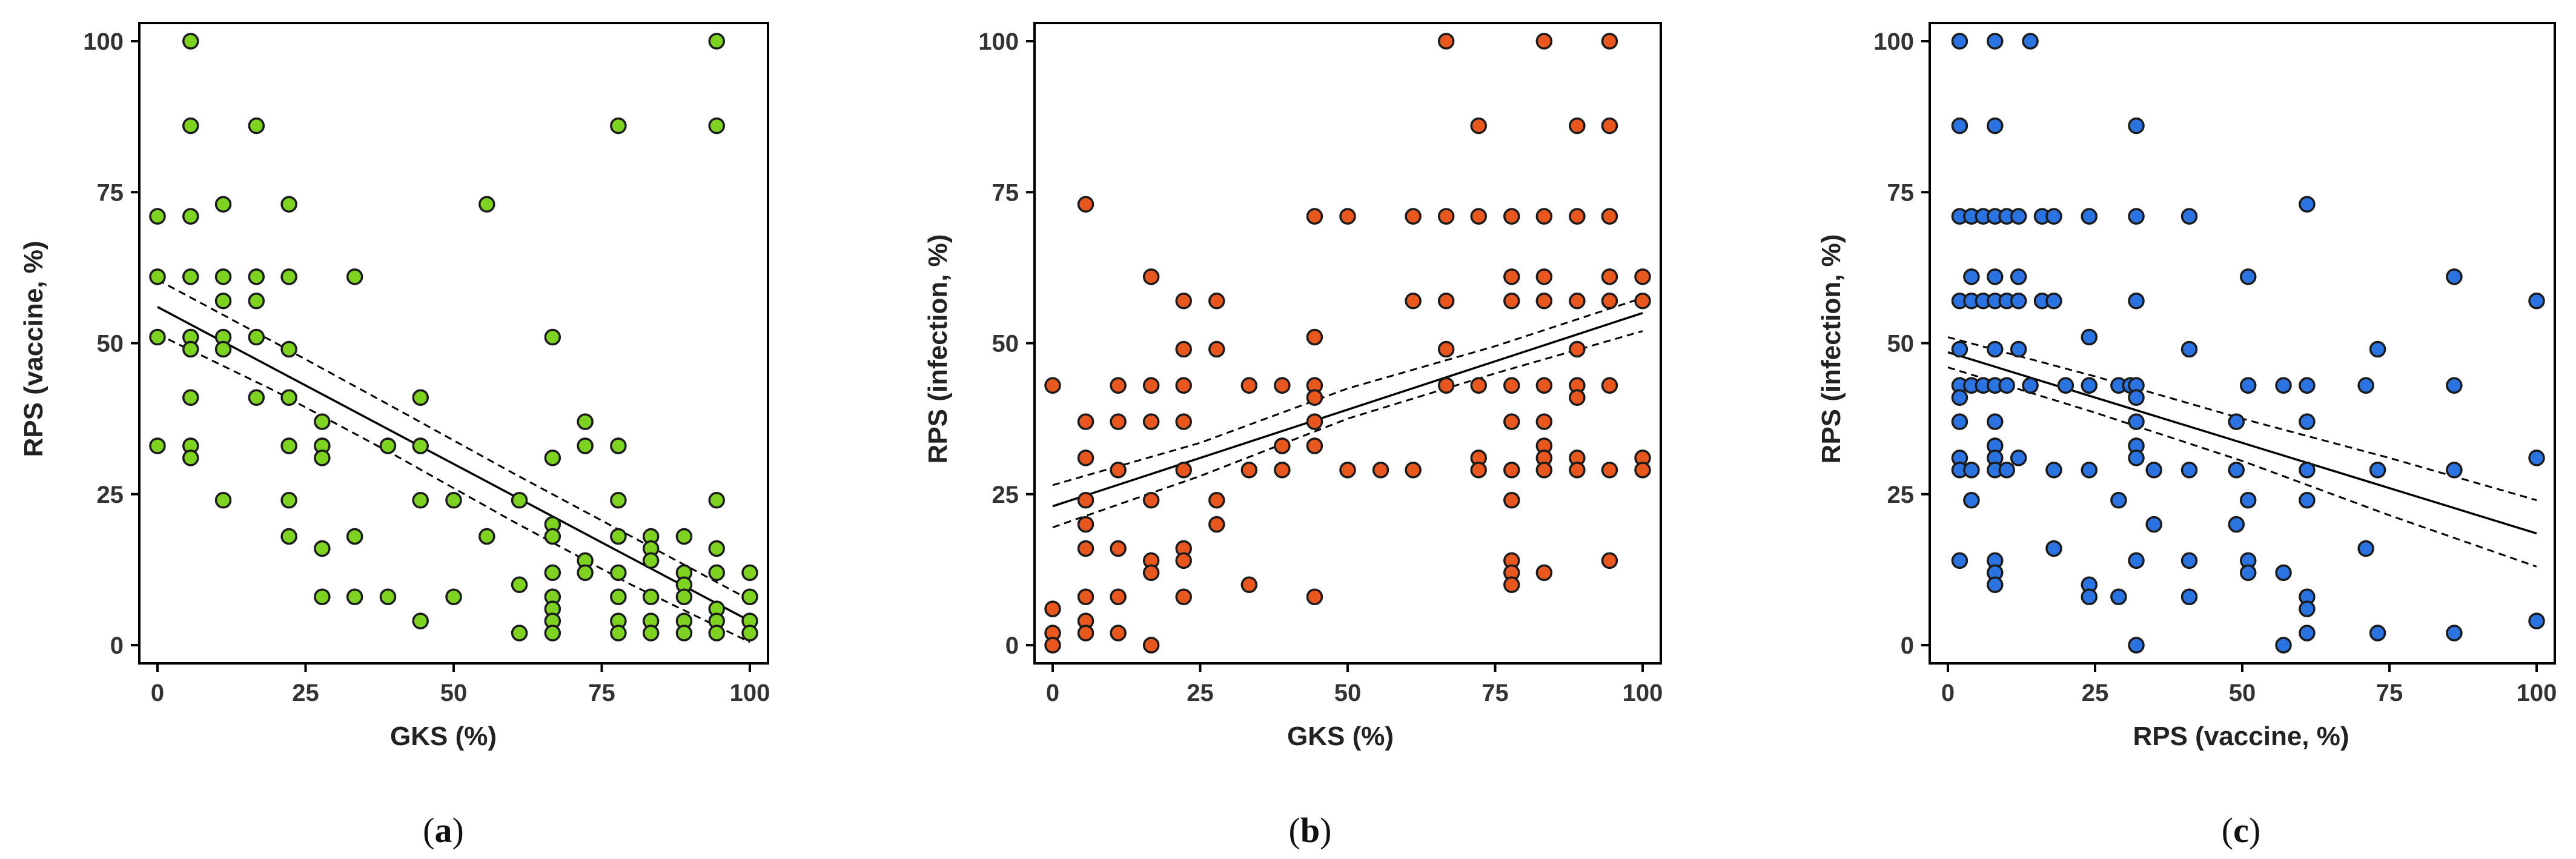  Describe the element at coordinates (1907, 645) in the screenshot. I see `y-tick-label: 0` at that location.